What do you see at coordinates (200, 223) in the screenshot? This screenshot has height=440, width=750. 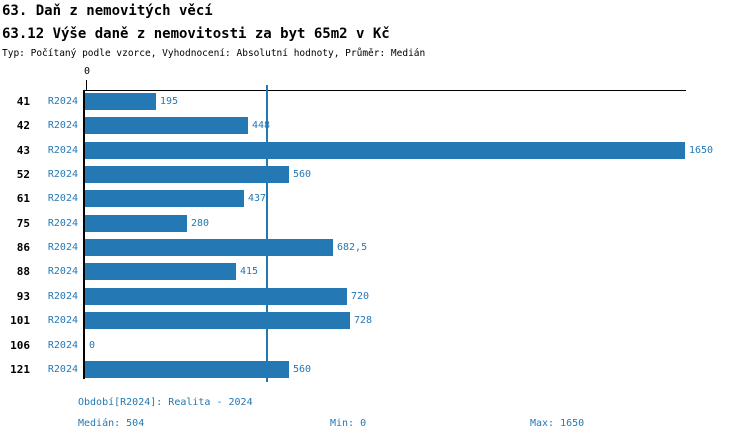 I see `bar-value-label: 280` at bounding box center [200, 223].